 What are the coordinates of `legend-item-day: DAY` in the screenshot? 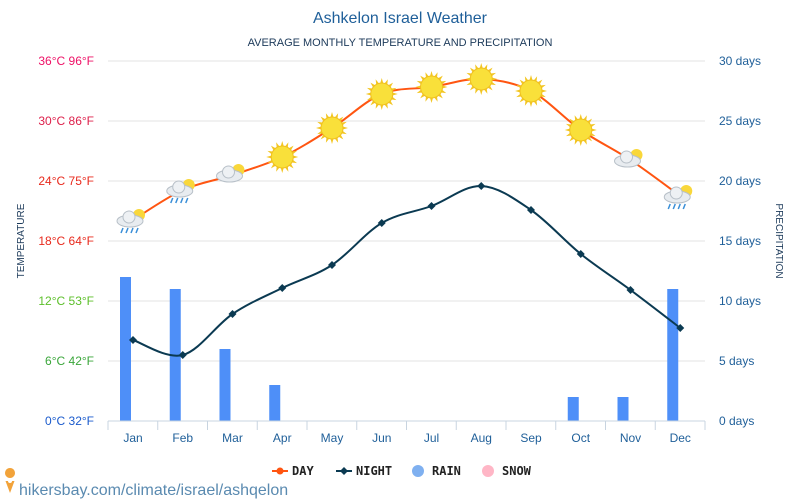 It's located at (293, 471).